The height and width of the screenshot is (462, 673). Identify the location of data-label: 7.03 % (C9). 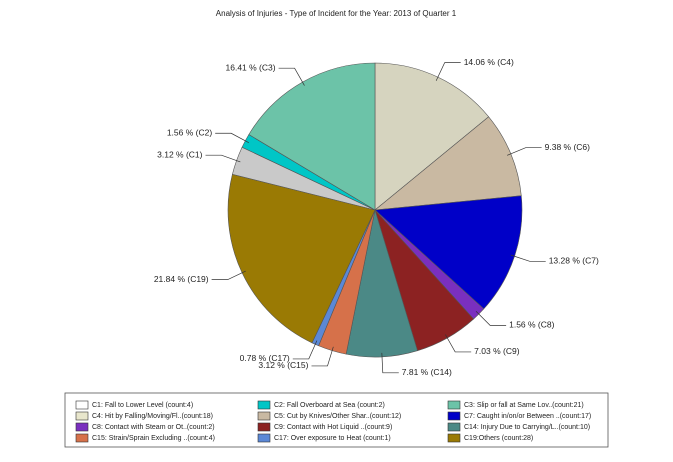
(497, 351).